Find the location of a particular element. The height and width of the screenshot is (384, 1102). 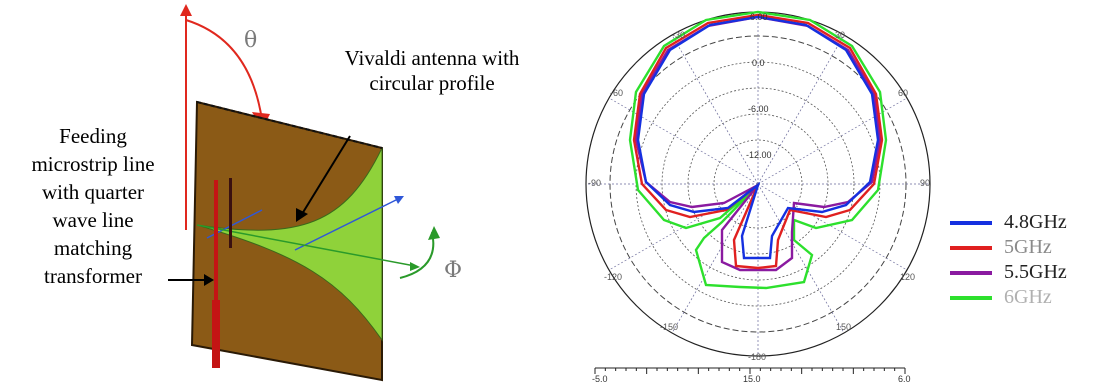

angle-label-m150: -150 is located at coordinates (669, 327).